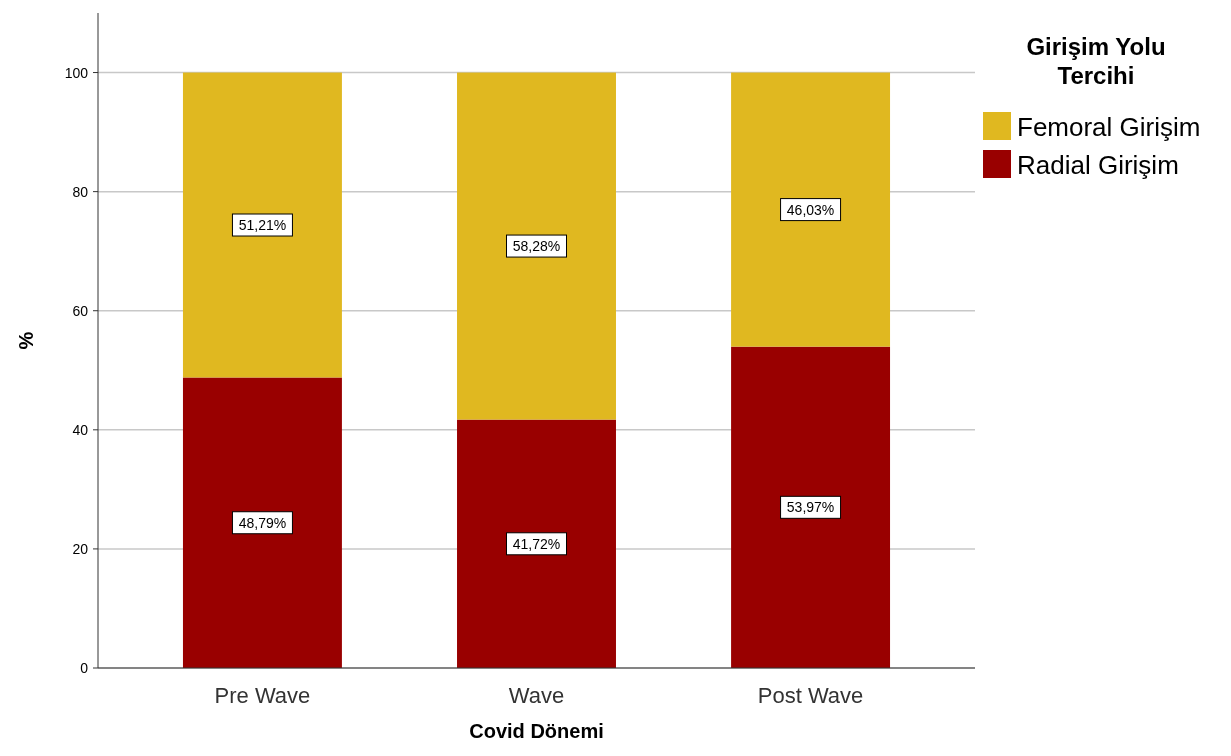  Describe the element at coordinates (80, 429) in the screenshot. I see `y-tick-label: 40` at that location.